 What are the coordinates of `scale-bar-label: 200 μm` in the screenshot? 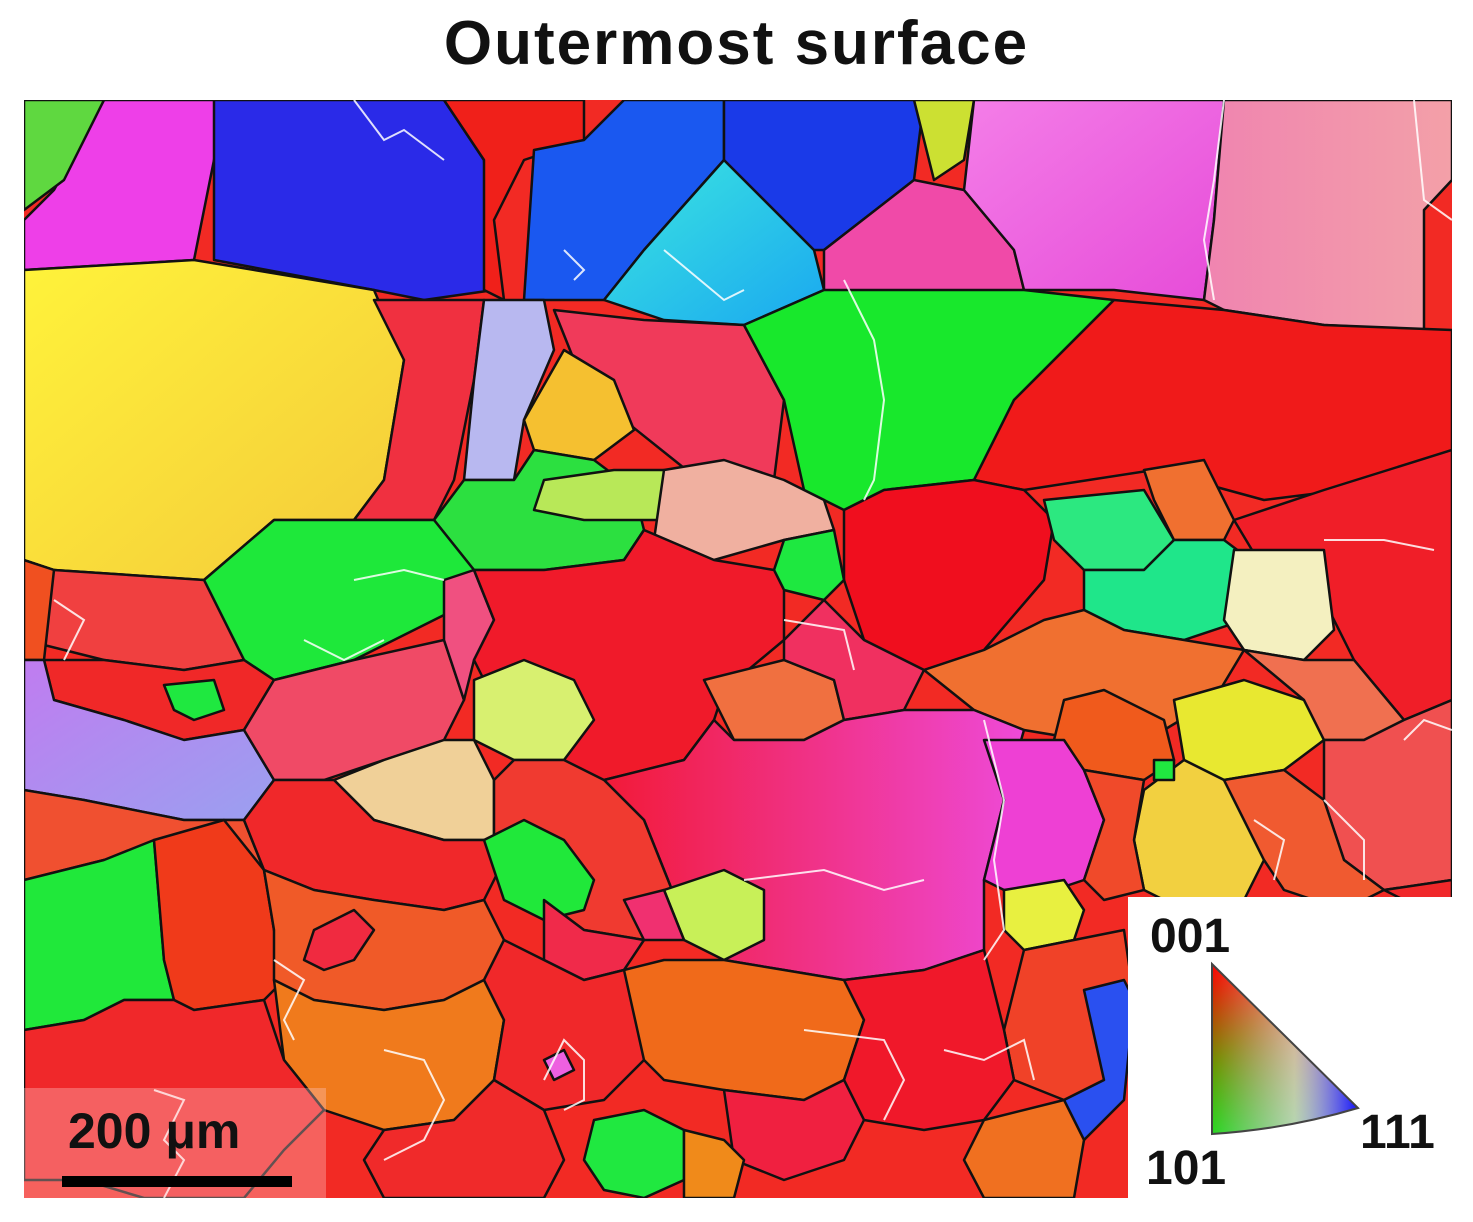 It's located at (154, 1131).